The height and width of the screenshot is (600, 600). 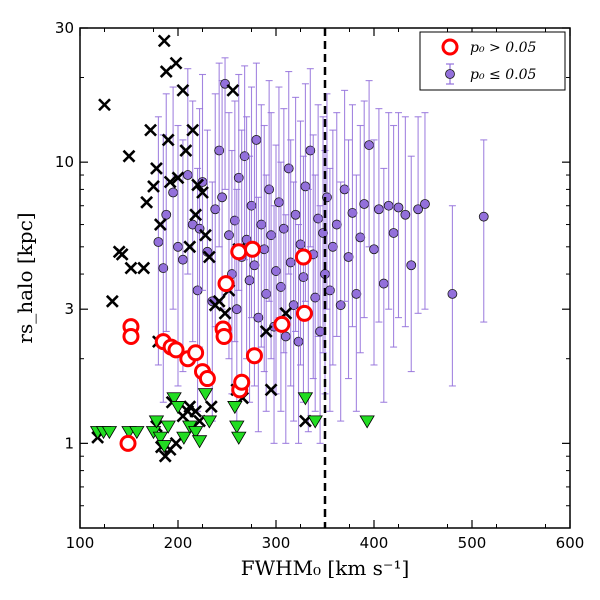 What do you see at coordinates (450, 74) in the screenshot?
I see `legend-marker-filled-circle` at bounding box center [450, 74].